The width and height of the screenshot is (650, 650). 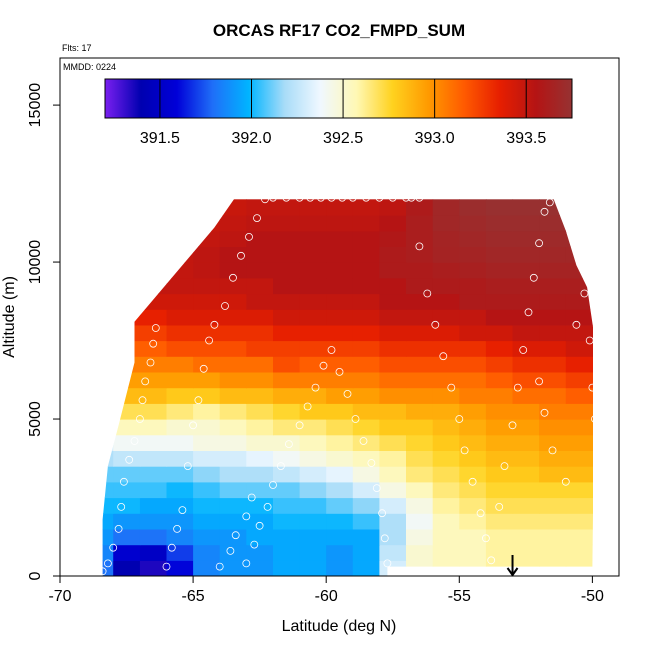 I want to click on location-marker, so click(x=512, y=566).